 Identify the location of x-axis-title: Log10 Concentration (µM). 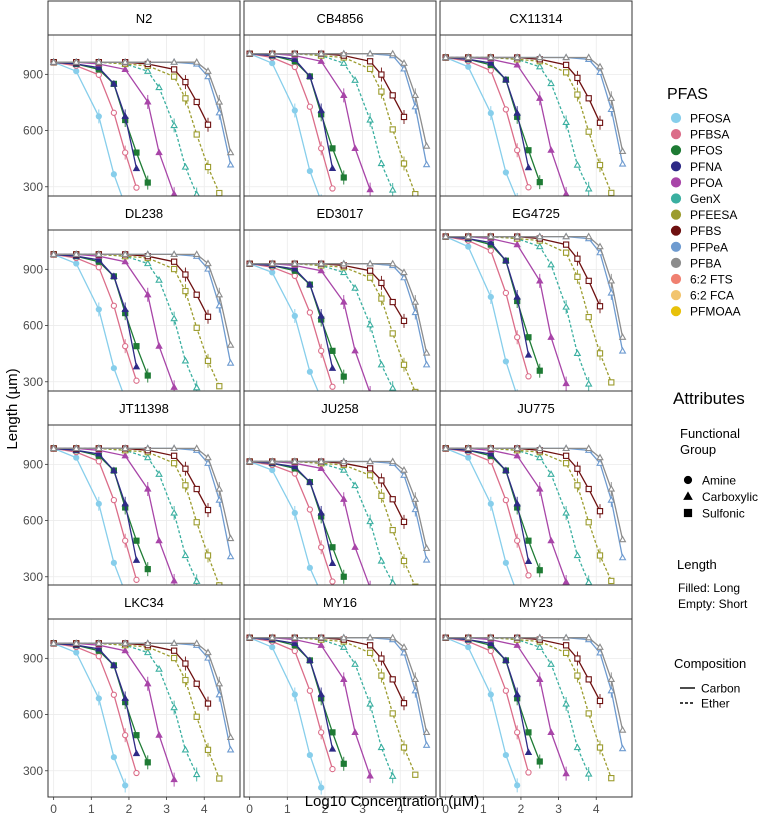
(392, 801).